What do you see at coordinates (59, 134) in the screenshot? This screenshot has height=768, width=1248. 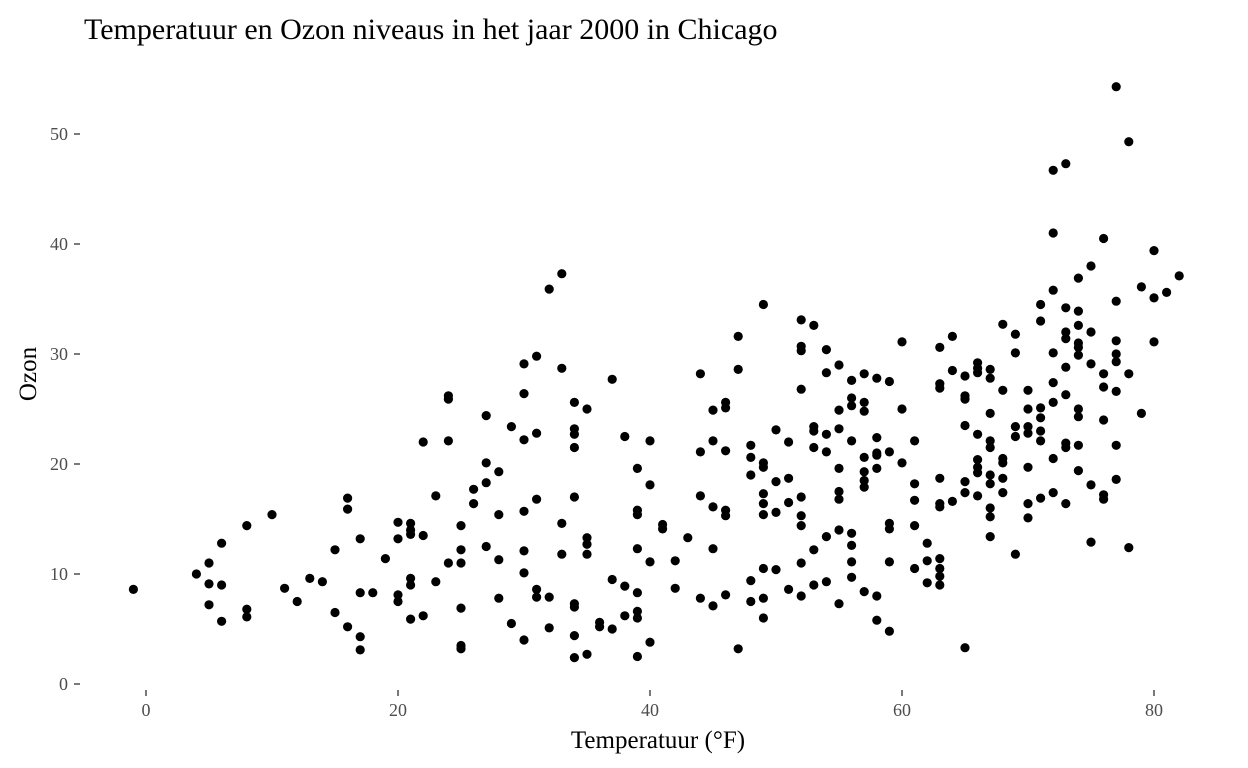 I see `y-tick-label: 50` at bounding box center [59, 134].